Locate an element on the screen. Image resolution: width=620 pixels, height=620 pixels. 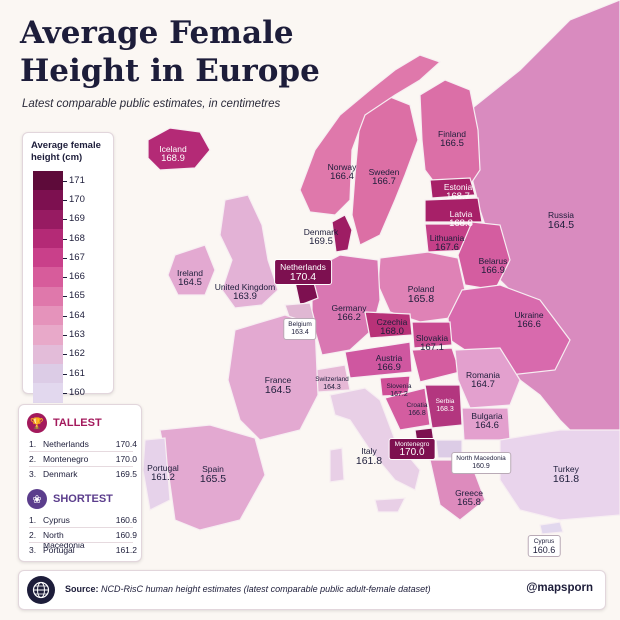
country-cyprus is located at coordinates (551, 528).